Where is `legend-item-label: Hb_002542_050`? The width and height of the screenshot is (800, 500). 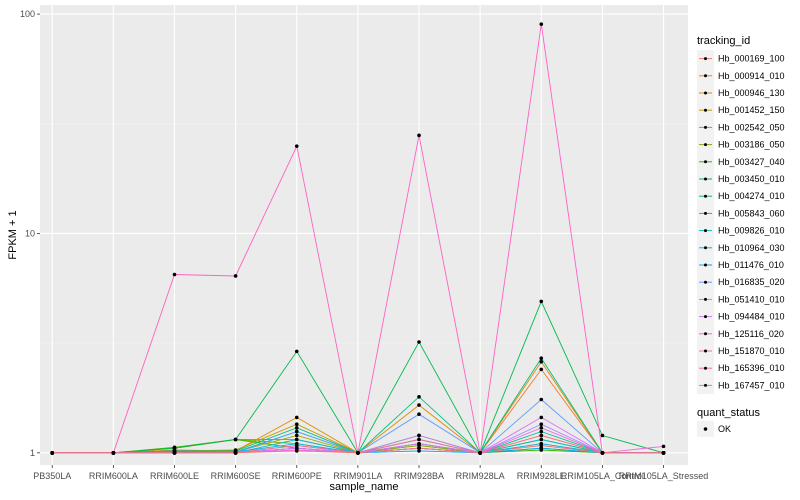 legend-item-label: Hb_002542_050 is located at coordinates (751, 127).